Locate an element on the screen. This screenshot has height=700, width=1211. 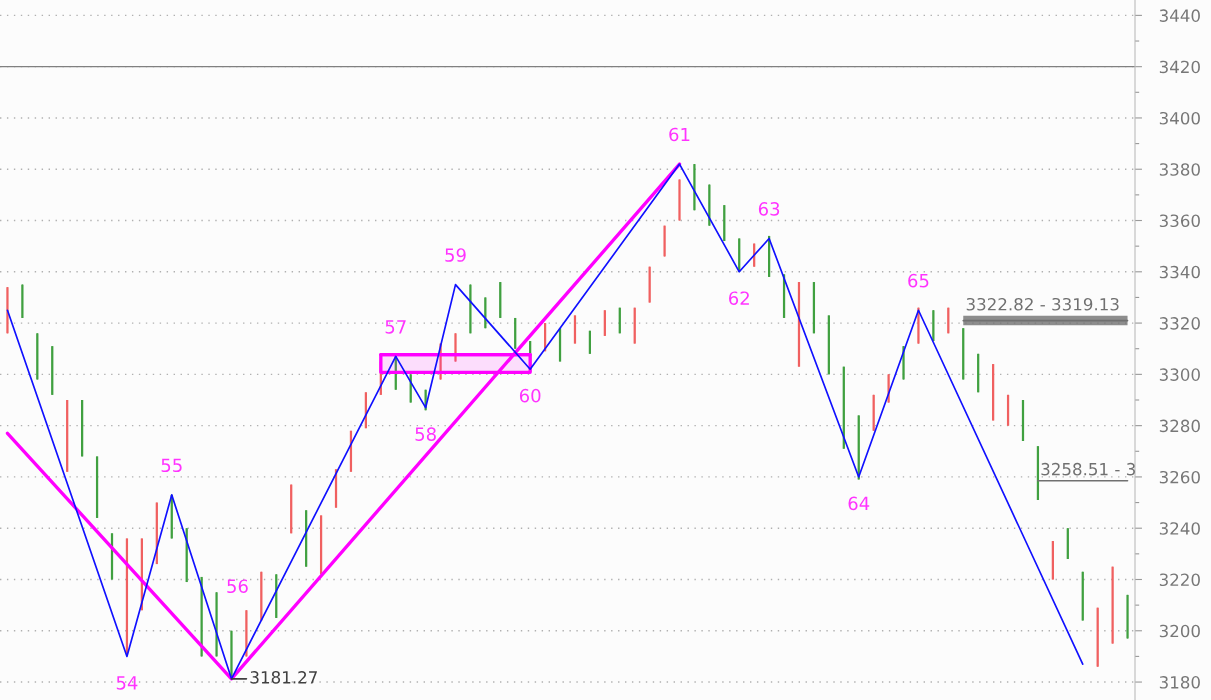
annotation: 55 is located at coordinates (171, 465).